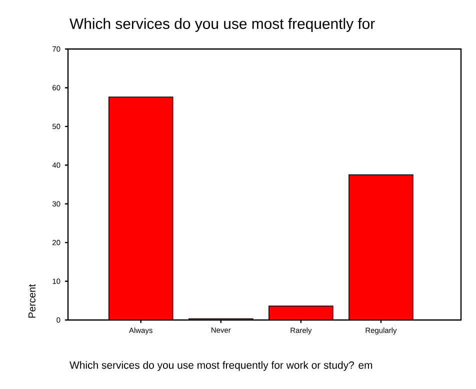  What do you see at coordinates (32, 301) in the screenshot?
I see `y-axis-title: Percent` at bounding box center [32, 301].